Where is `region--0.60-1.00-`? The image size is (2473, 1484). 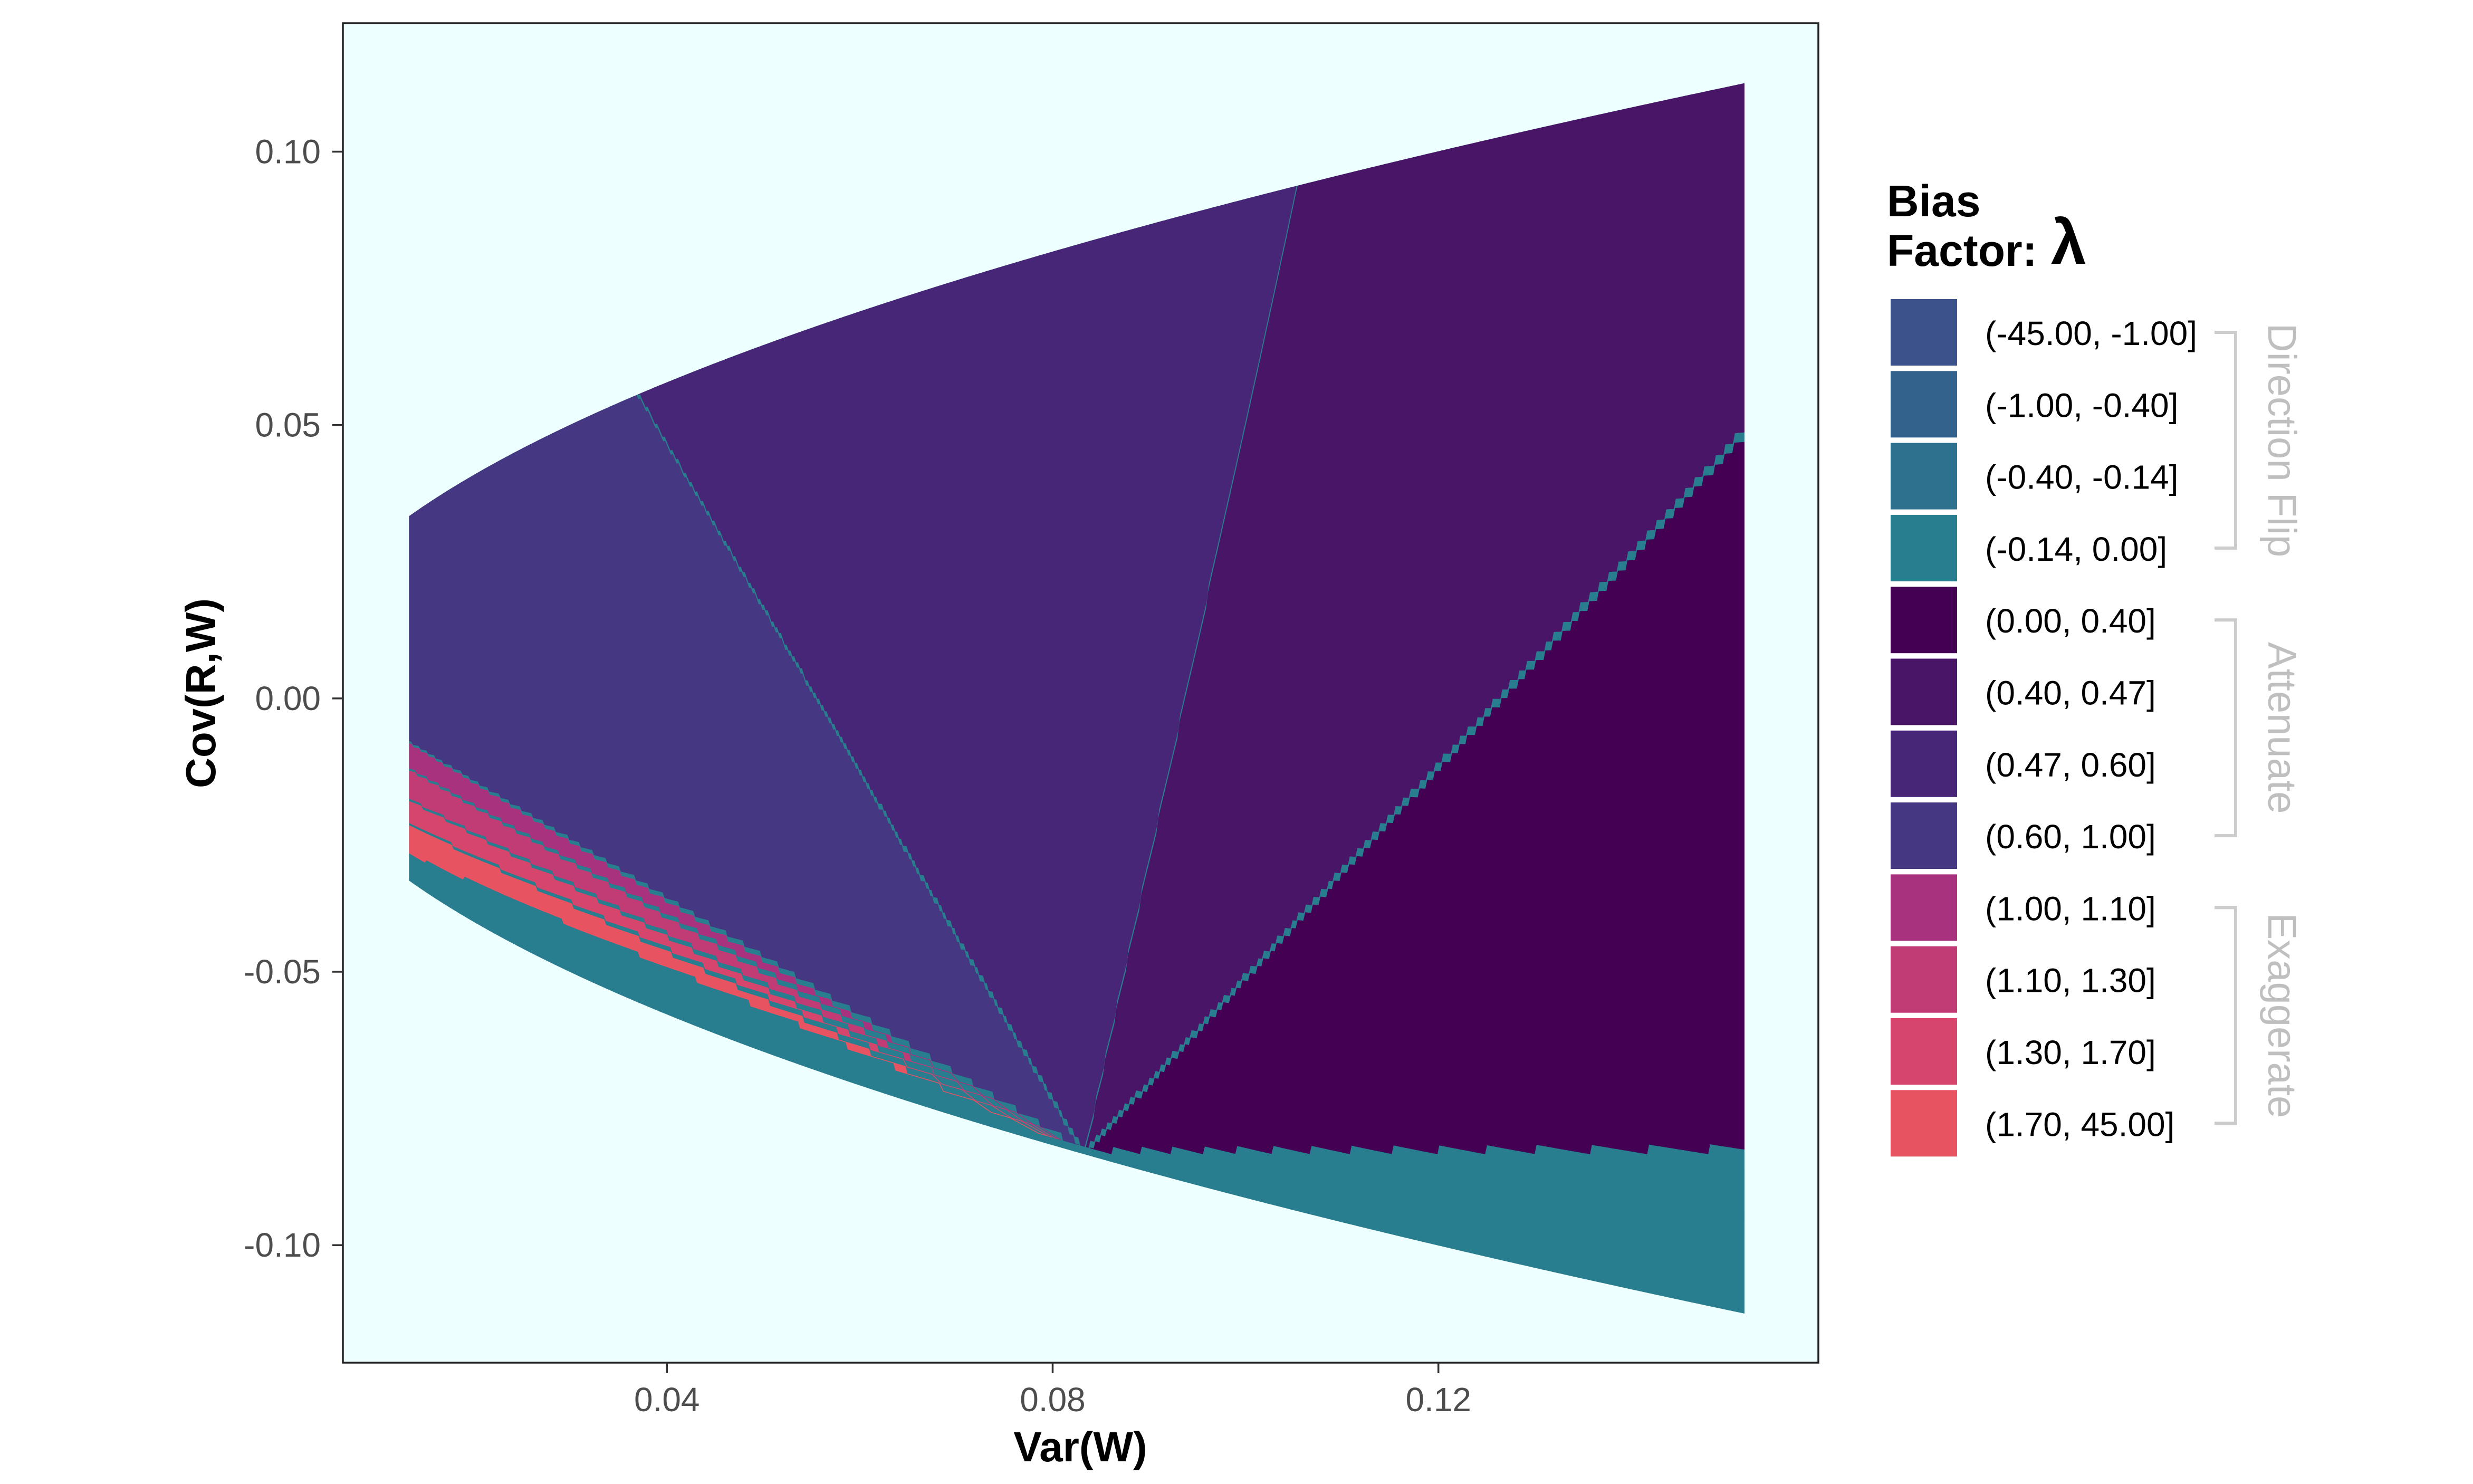 region--0.60-1.00- is located at coordinates (744, 770).